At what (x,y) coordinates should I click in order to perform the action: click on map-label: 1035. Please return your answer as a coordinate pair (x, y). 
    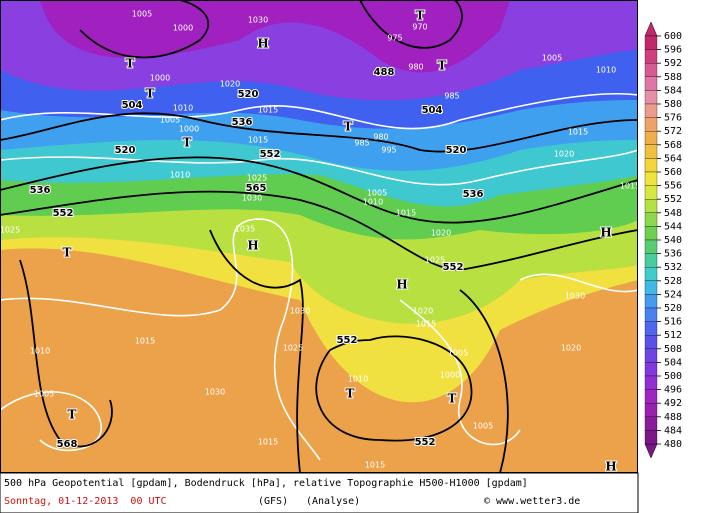
    Looking at the image, I should click on (245, 229).